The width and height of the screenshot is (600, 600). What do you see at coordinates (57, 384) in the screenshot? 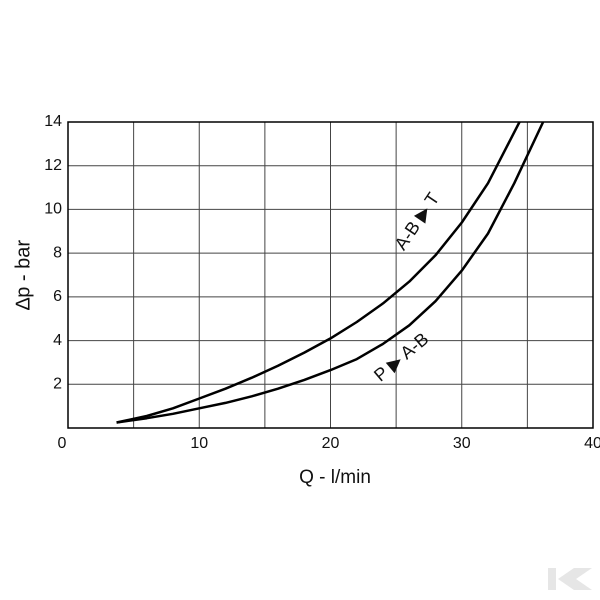
I see `y-tick-label: 2` at bounding box center [57, 384].